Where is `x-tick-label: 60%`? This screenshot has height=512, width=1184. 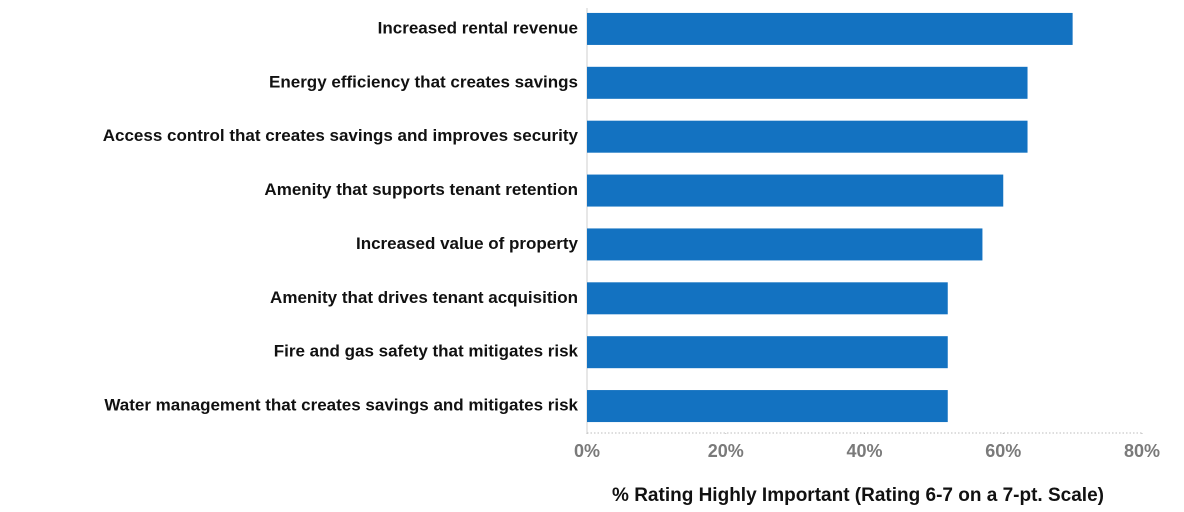
x-tick-label: 60% is located at coordinates (1003, 451).